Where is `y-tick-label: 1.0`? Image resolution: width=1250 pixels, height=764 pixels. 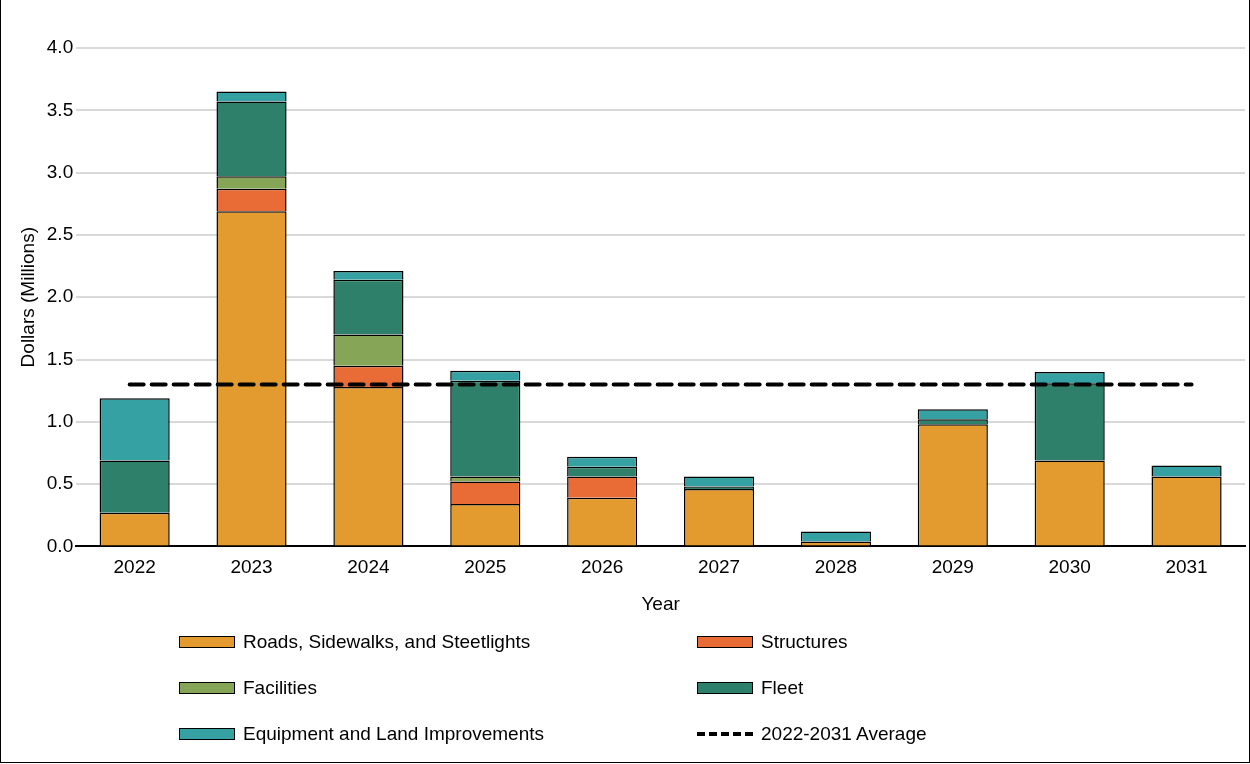
y-tick-label: 1.0 is located at coordinates (60, 421).